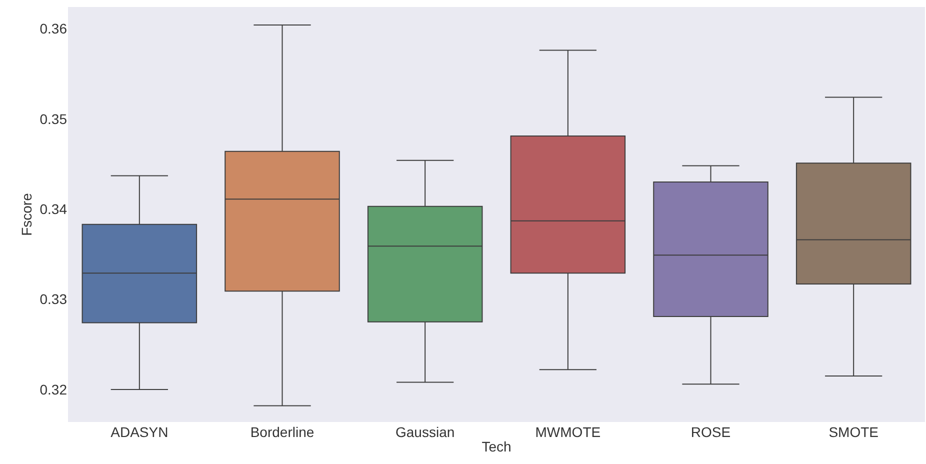 The width and height of the screenshot is (926, 464). Describe the element at coordinates (54, 118) in the screenshot. I see `y-tick-label: 0.35` at that location.